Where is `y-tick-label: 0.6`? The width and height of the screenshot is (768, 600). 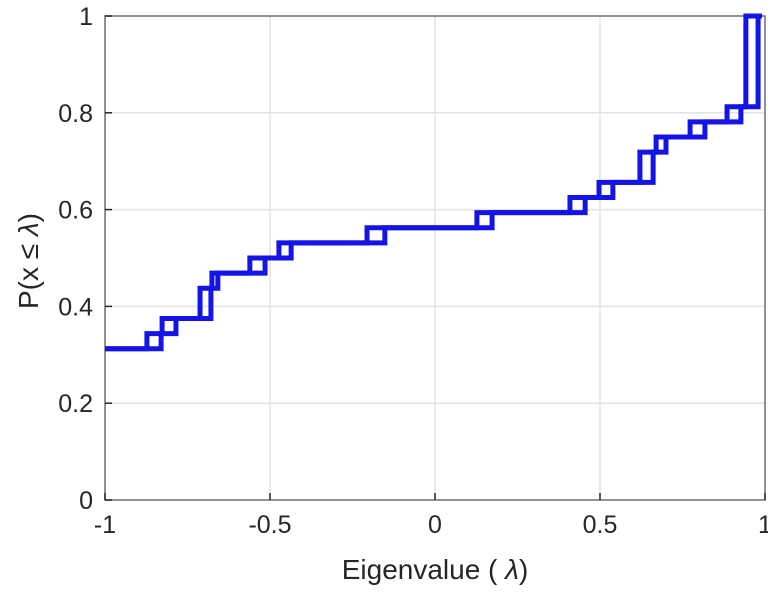
y-tick-label: 0.6 is located at coordinates (75, 211).